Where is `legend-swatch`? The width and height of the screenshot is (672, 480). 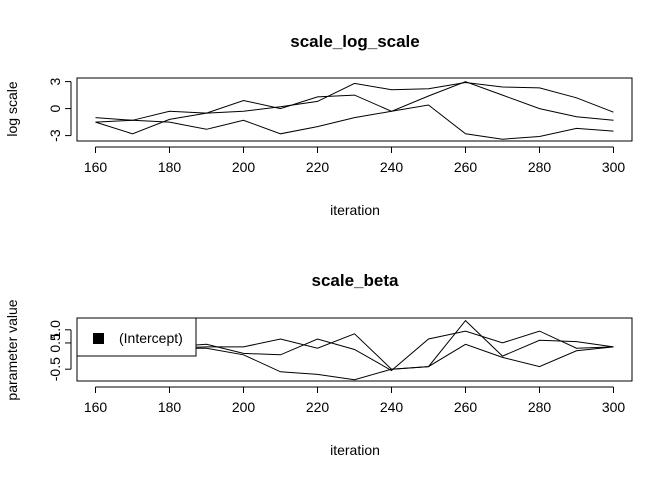 legend-swatch is located at coordinates (98, 338).